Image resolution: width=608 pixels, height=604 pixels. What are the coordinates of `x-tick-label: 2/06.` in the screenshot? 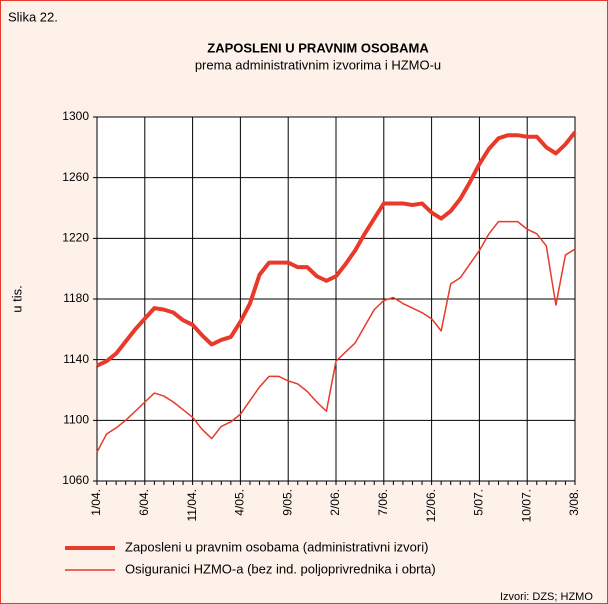 It's located at (335, 502).